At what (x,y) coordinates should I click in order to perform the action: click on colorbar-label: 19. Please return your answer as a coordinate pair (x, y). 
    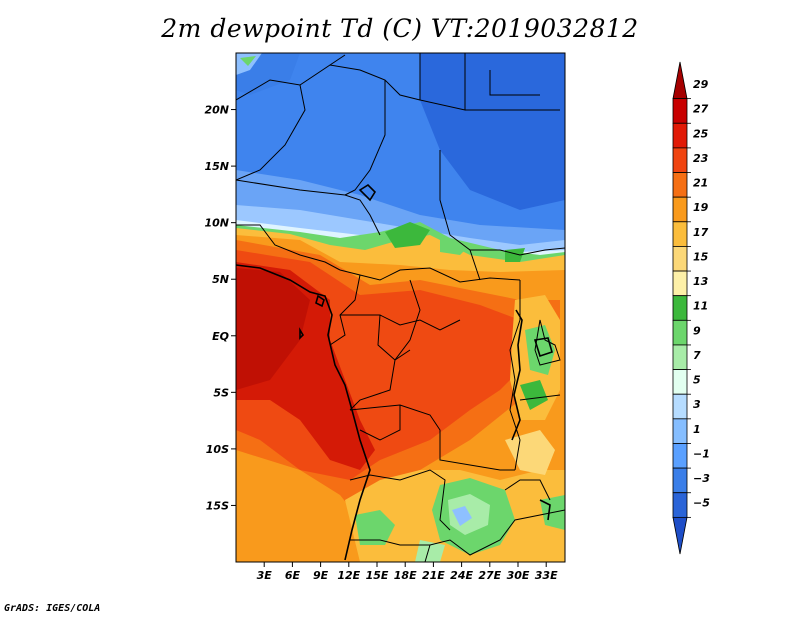
    Looking at the image, I should click on (701, 207).